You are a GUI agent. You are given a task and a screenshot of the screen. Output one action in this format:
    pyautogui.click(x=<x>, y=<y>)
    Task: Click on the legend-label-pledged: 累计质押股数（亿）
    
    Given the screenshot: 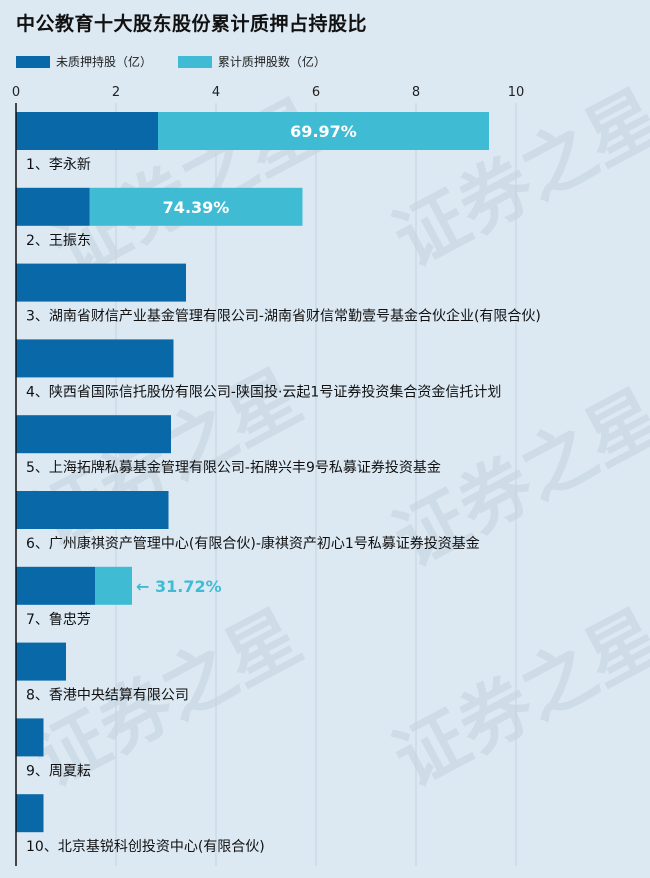 What is the action you would take?
    pyautogui.click(x=271, y=62)
    